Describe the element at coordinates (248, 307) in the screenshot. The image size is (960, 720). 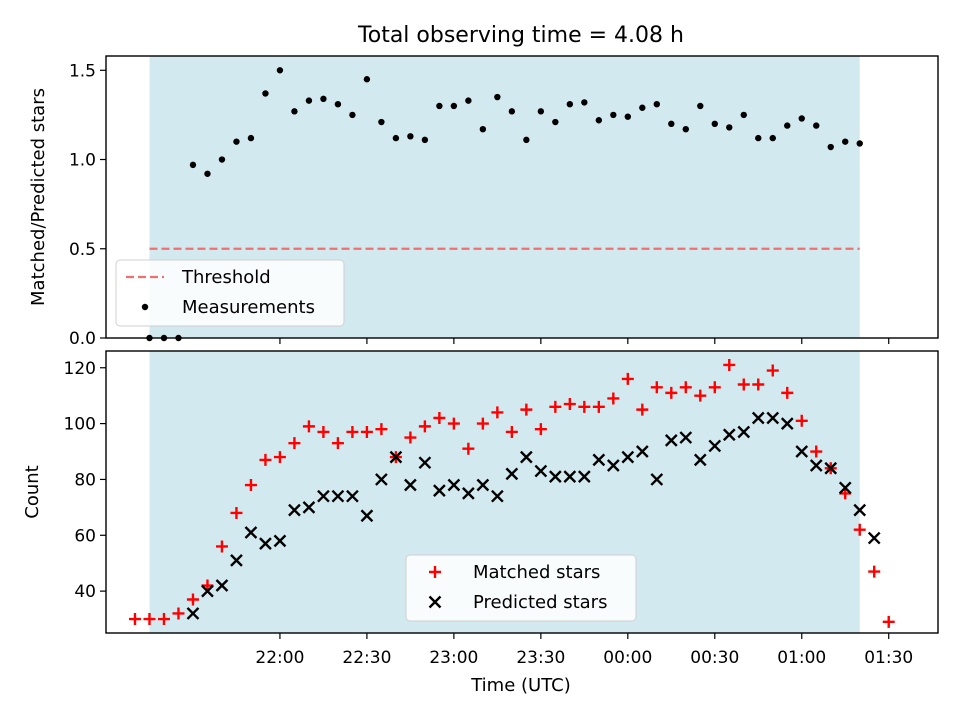
I see `legend-measurements-label: Measurements` at that location.